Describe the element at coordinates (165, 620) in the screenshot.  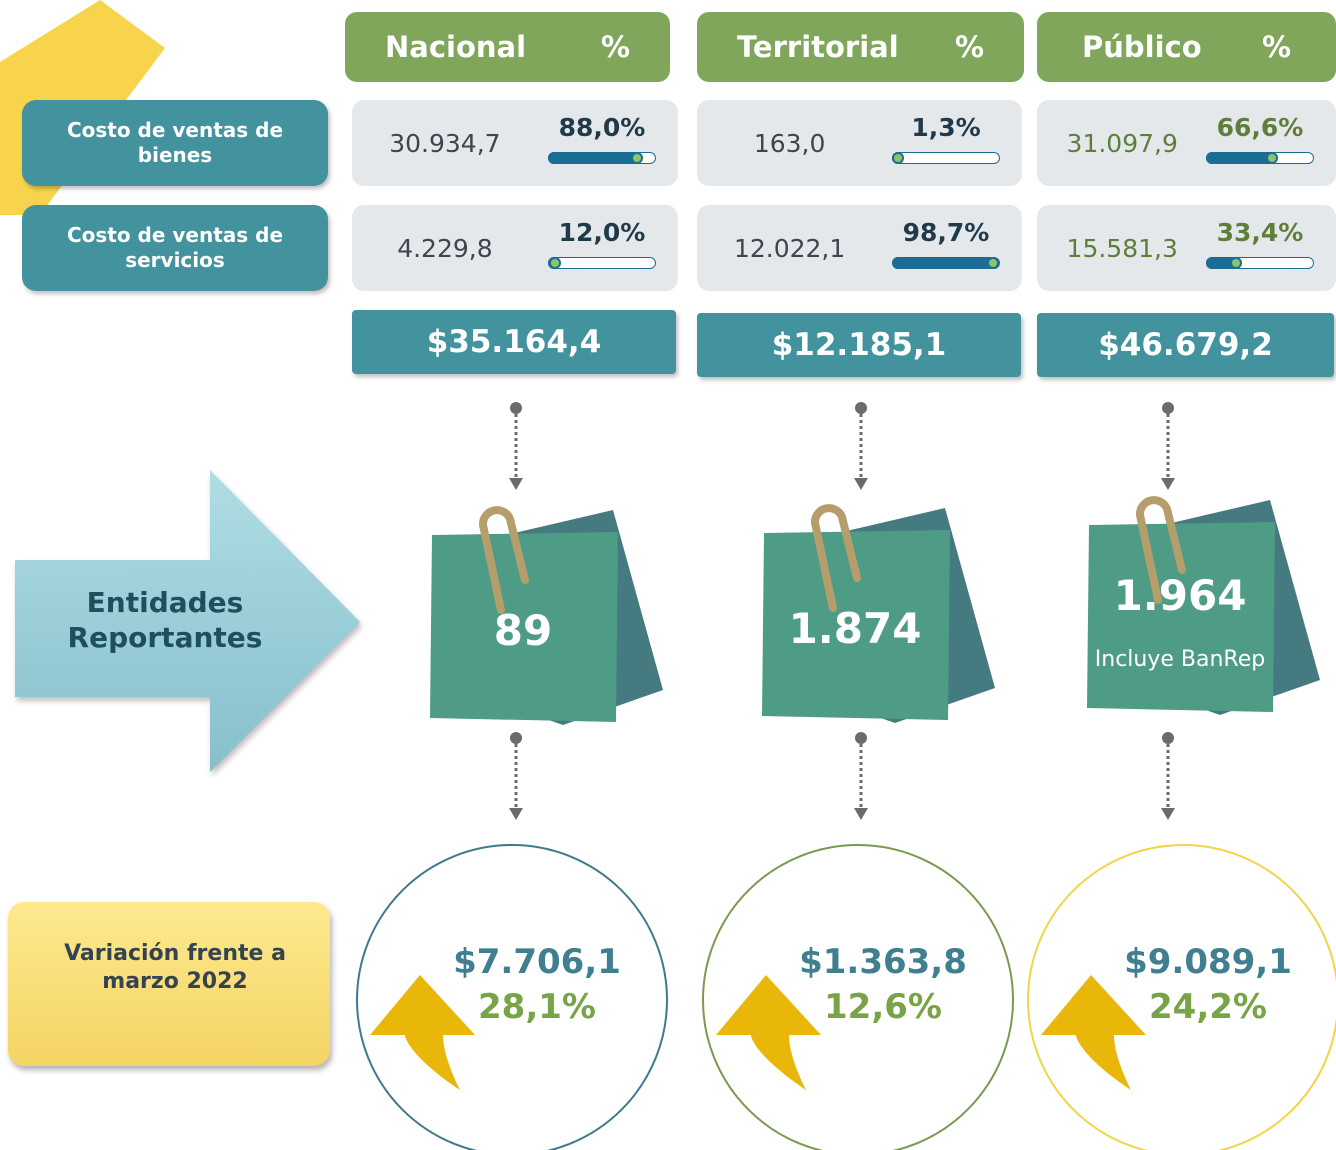
I see `entities-label: Entidades Reportantes` at that location.